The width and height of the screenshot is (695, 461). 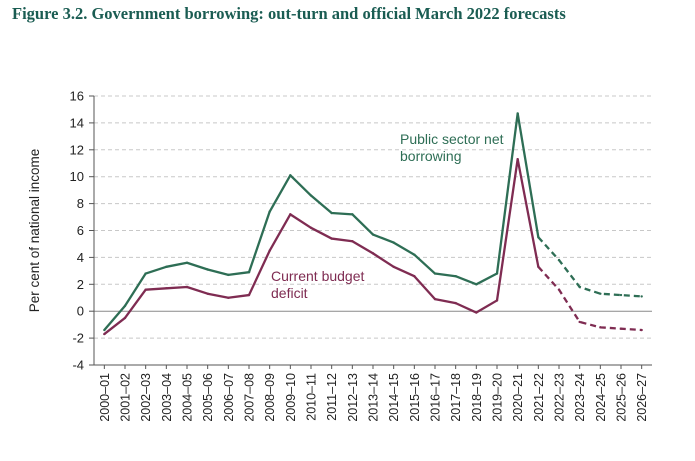 I want to click on series-label-line: borrowing, so click(x=430, y=156).